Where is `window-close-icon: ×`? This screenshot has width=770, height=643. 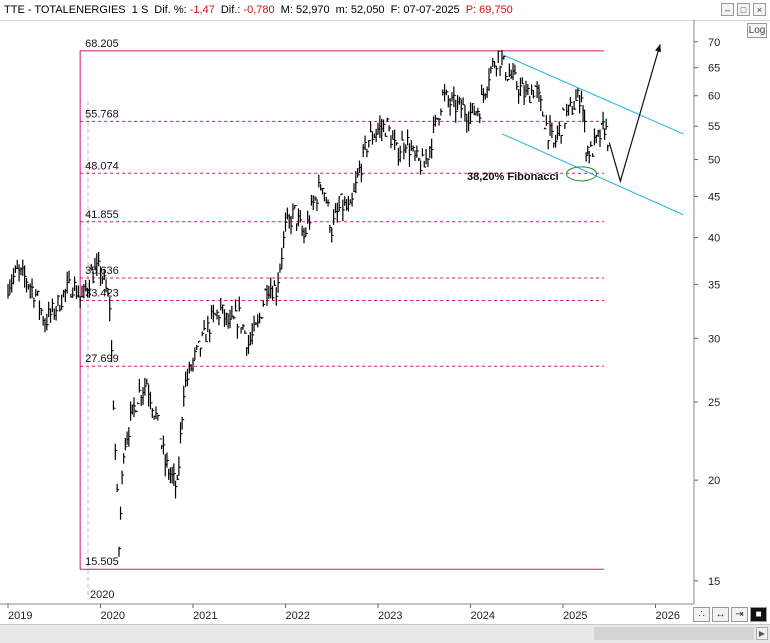
window-close-icon: × is located at coordinates (759, 9).